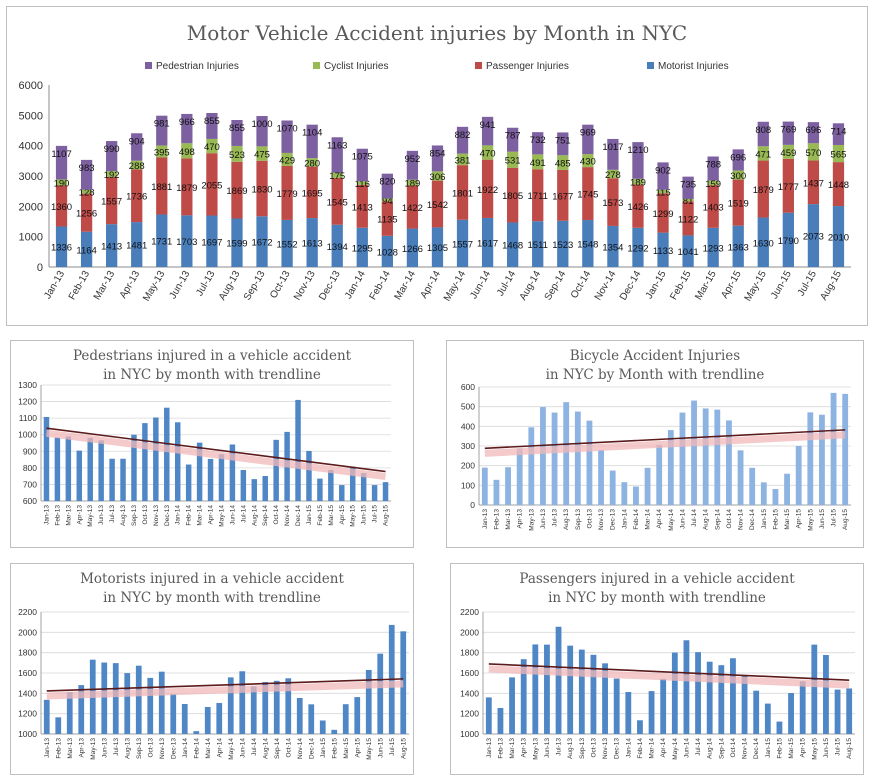  I want to click on data-label: 189, so click(412, 184).